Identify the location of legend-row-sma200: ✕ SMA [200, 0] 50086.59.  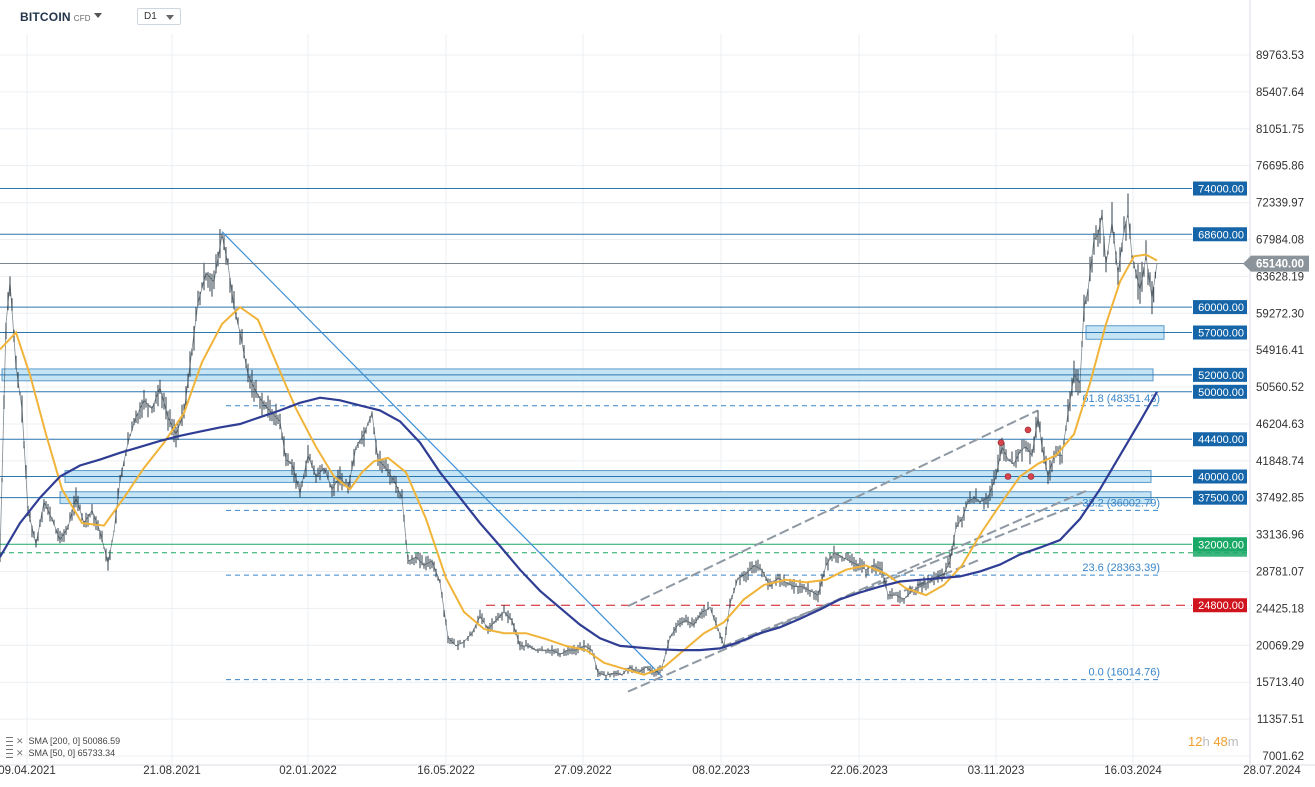
(63, 741).